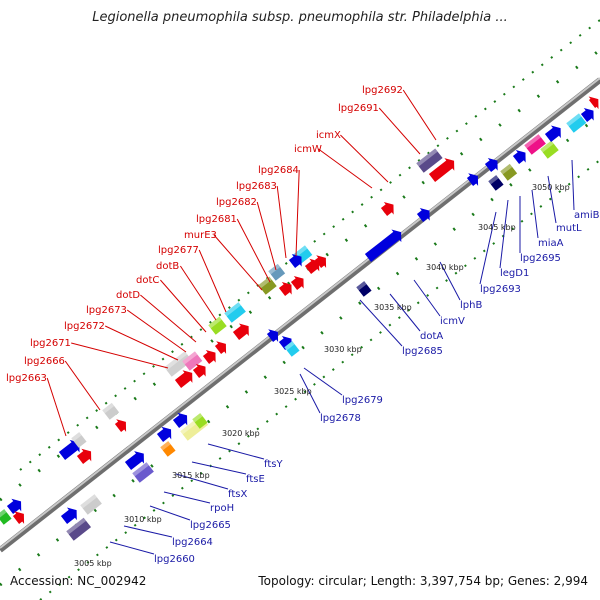 Image resolution: width=600 pixels, height=600 pixels. What do you see at coordinates (84, 326) in the screenshot?
I see `gene-label: lpg2672` at bounding box center [84, 326].